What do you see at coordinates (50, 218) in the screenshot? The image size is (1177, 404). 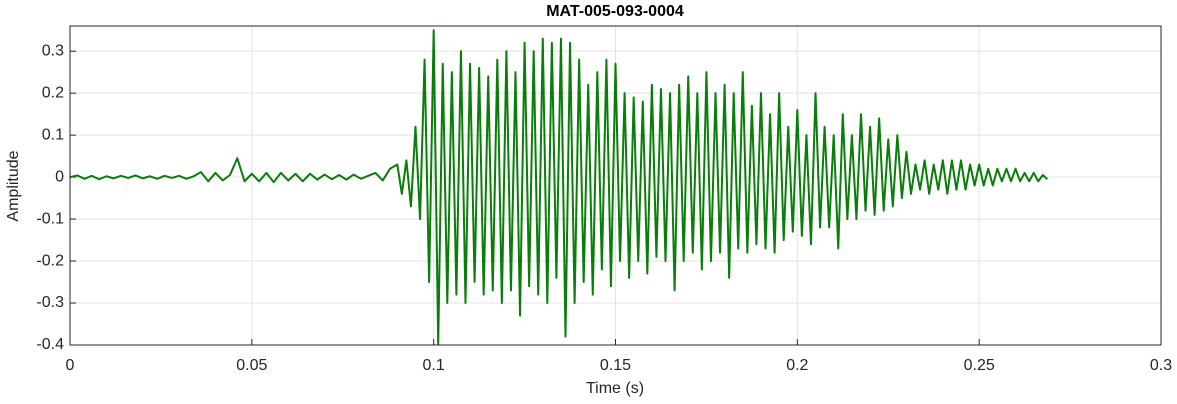 I see `y-tick-label: -0.1` at bounding box center [50, 218].